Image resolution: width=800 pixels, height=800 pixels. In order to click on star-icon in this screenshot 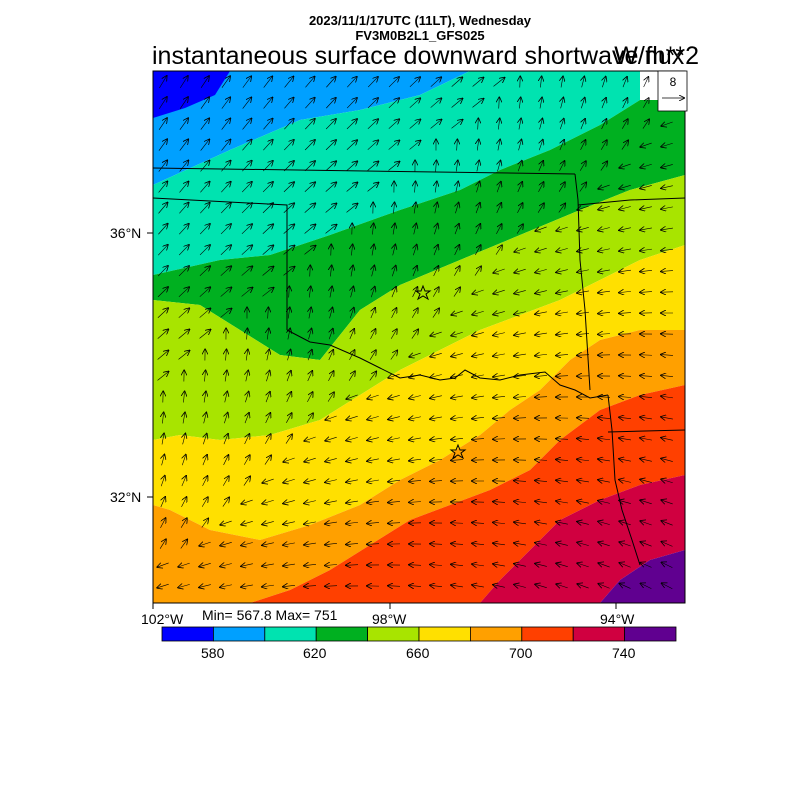, I will do `click(458, 451)`.